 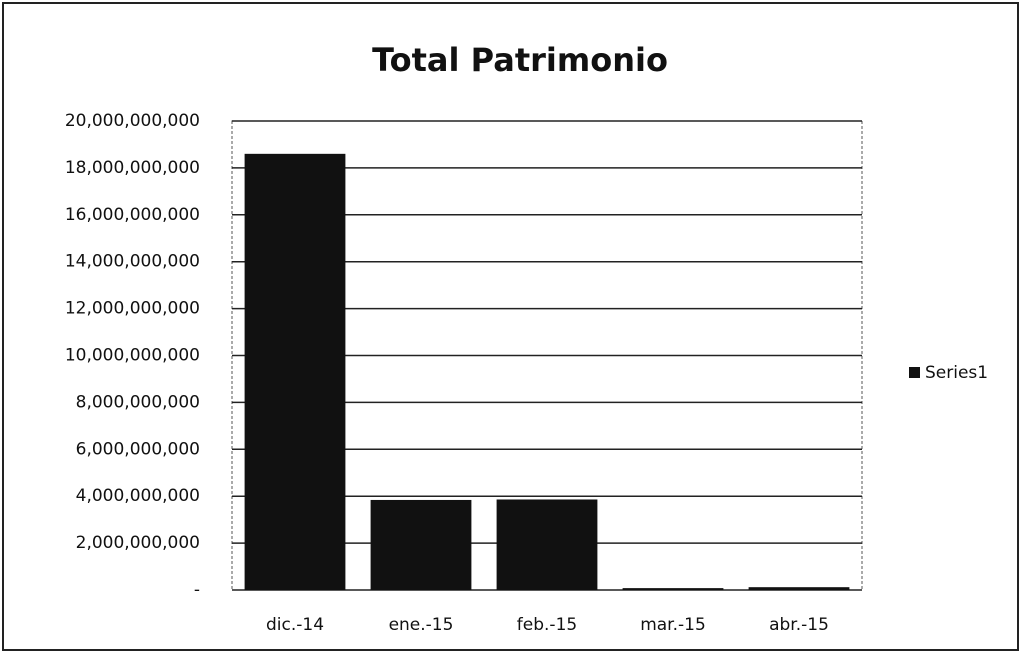 What do you see at coordinates (138, 449) in the screenshot?
I see `y-tick-label: 6,000,000,000` at bounding box center [138, 449].